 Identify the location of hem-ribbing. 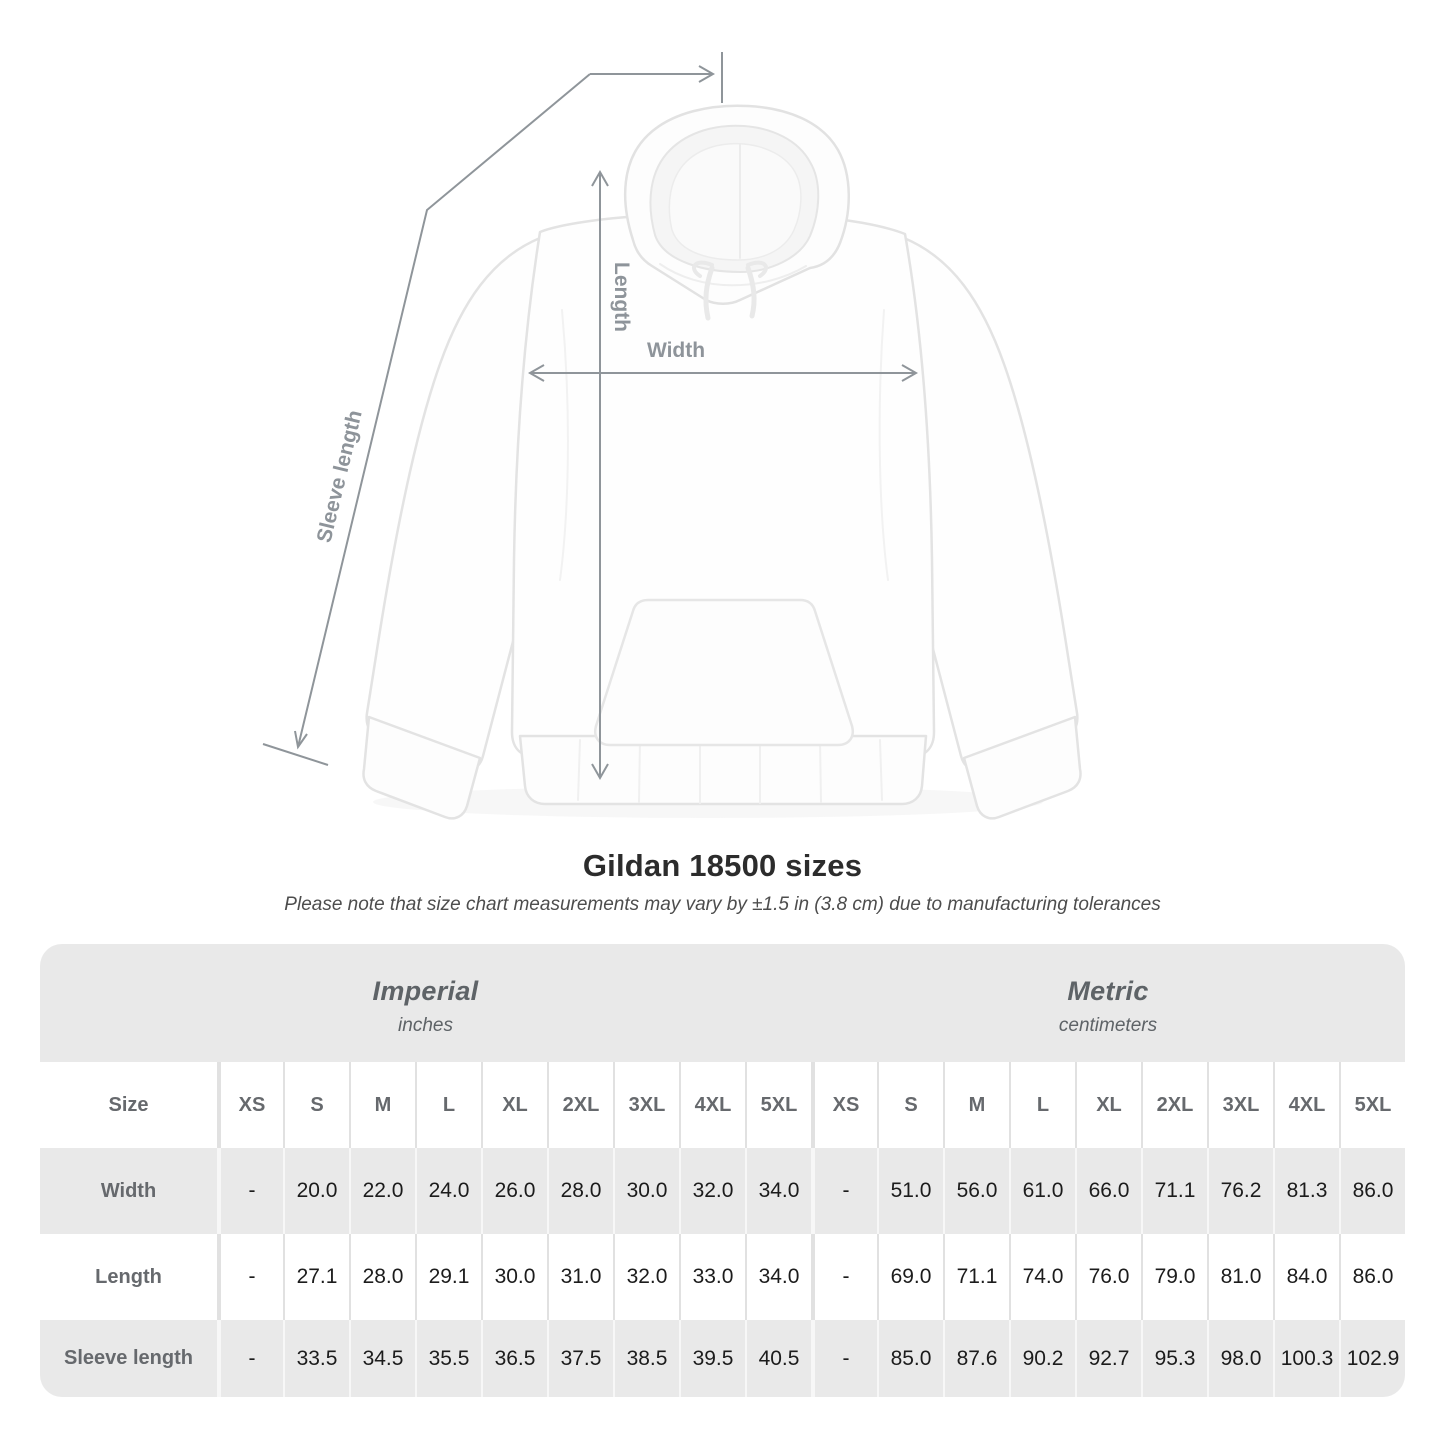
(730, 771).